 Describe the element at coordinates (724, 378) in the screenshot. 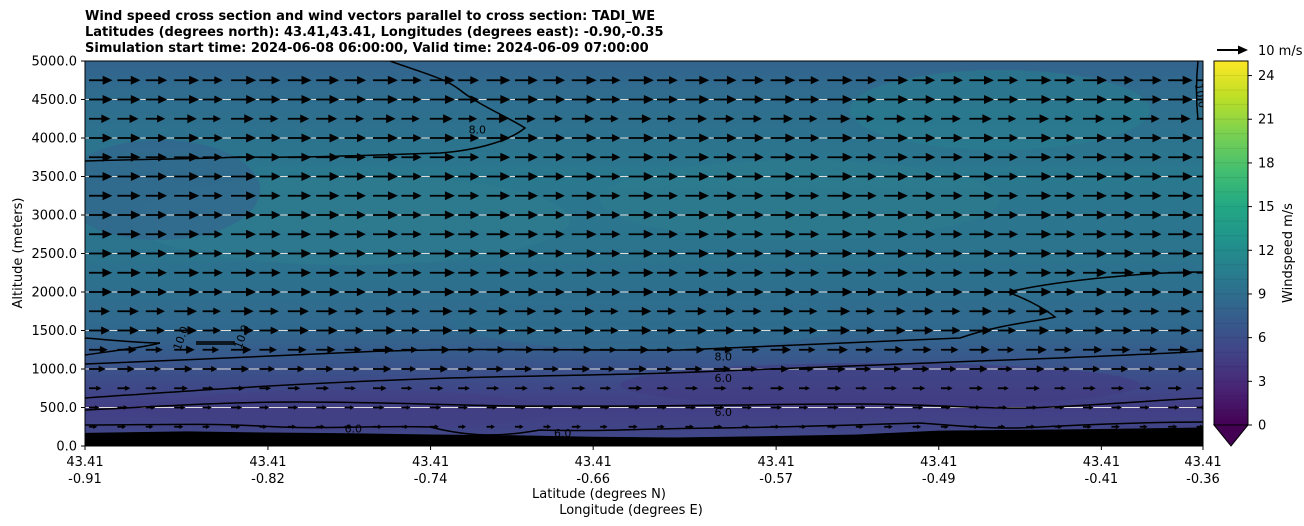

I see `contour-label: 6.0` at that location.